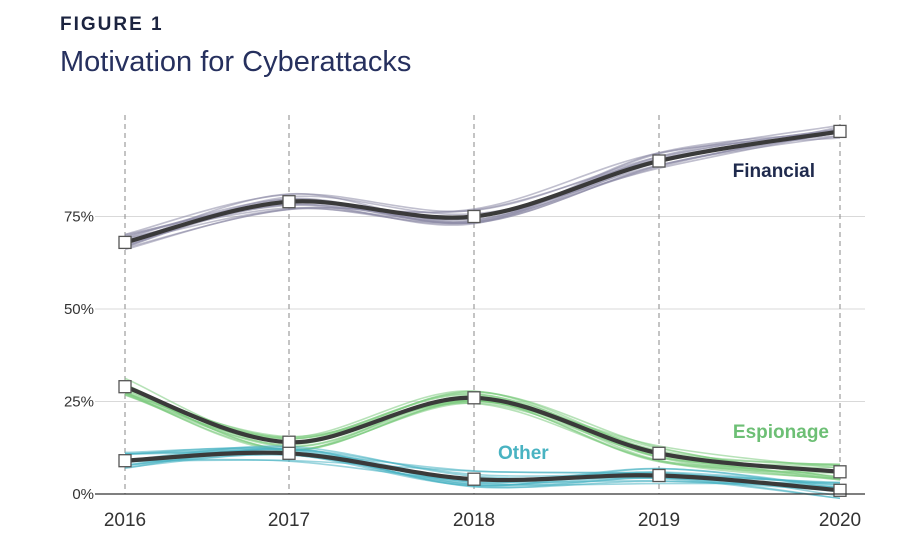 Image resolution: width=900 pixels, height=542 pixels. What do you see at coordinates (289, 520) in the screenshot?
I see `x-tick-label: 2017` at bounding box center [289, 520].